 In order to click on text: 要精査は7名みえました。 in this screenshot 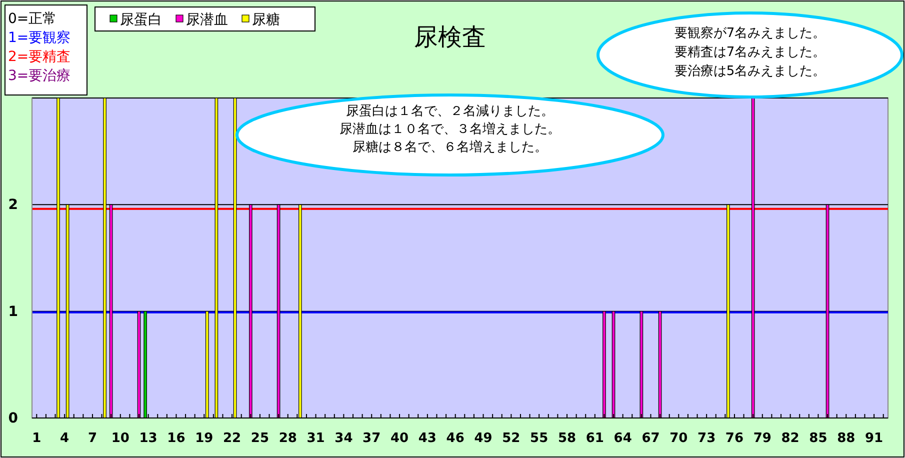, I will do `click(750, 52)`.